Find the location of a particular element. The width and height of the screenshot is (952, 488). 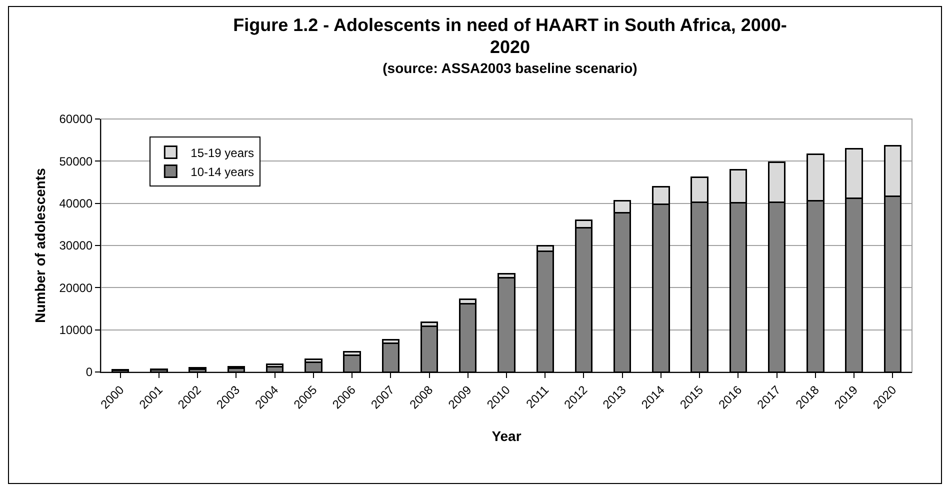

x-axis-title: Year is located at coordinates (507, 436).